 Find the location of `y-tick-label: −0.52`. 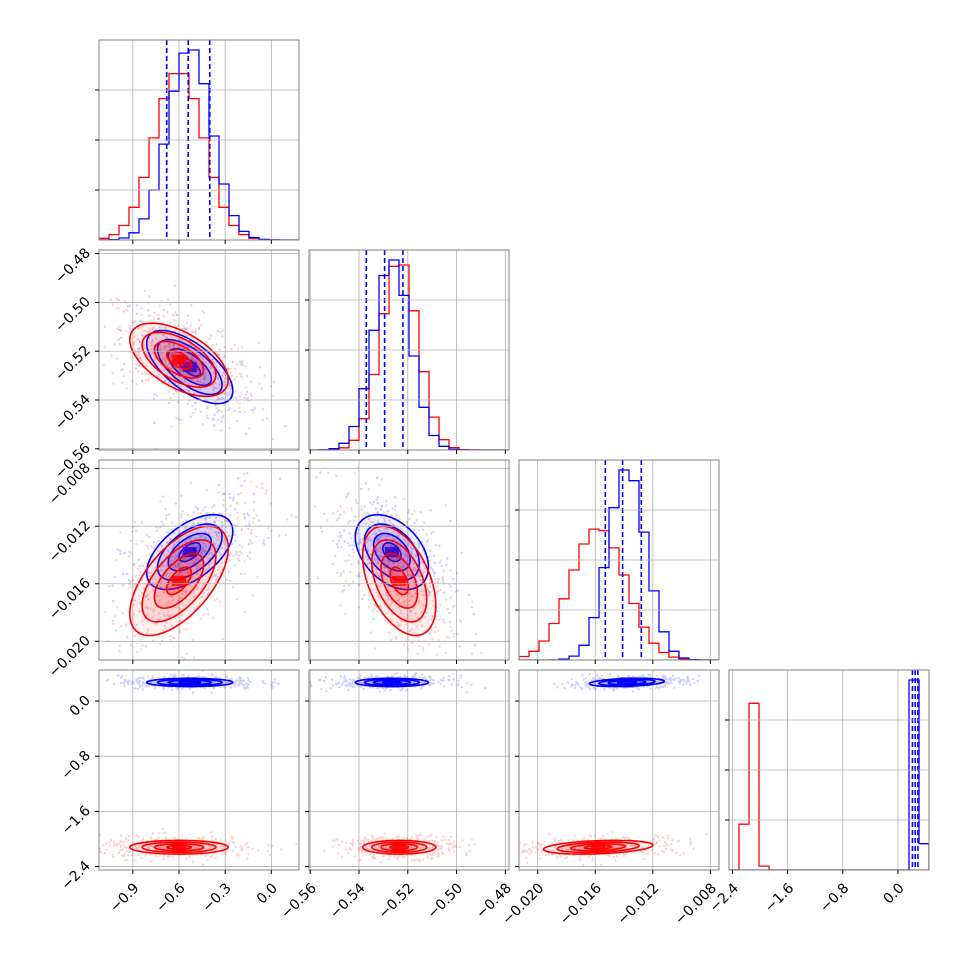

y-tick-label: −0.52 is located at coordinates (73, 364).